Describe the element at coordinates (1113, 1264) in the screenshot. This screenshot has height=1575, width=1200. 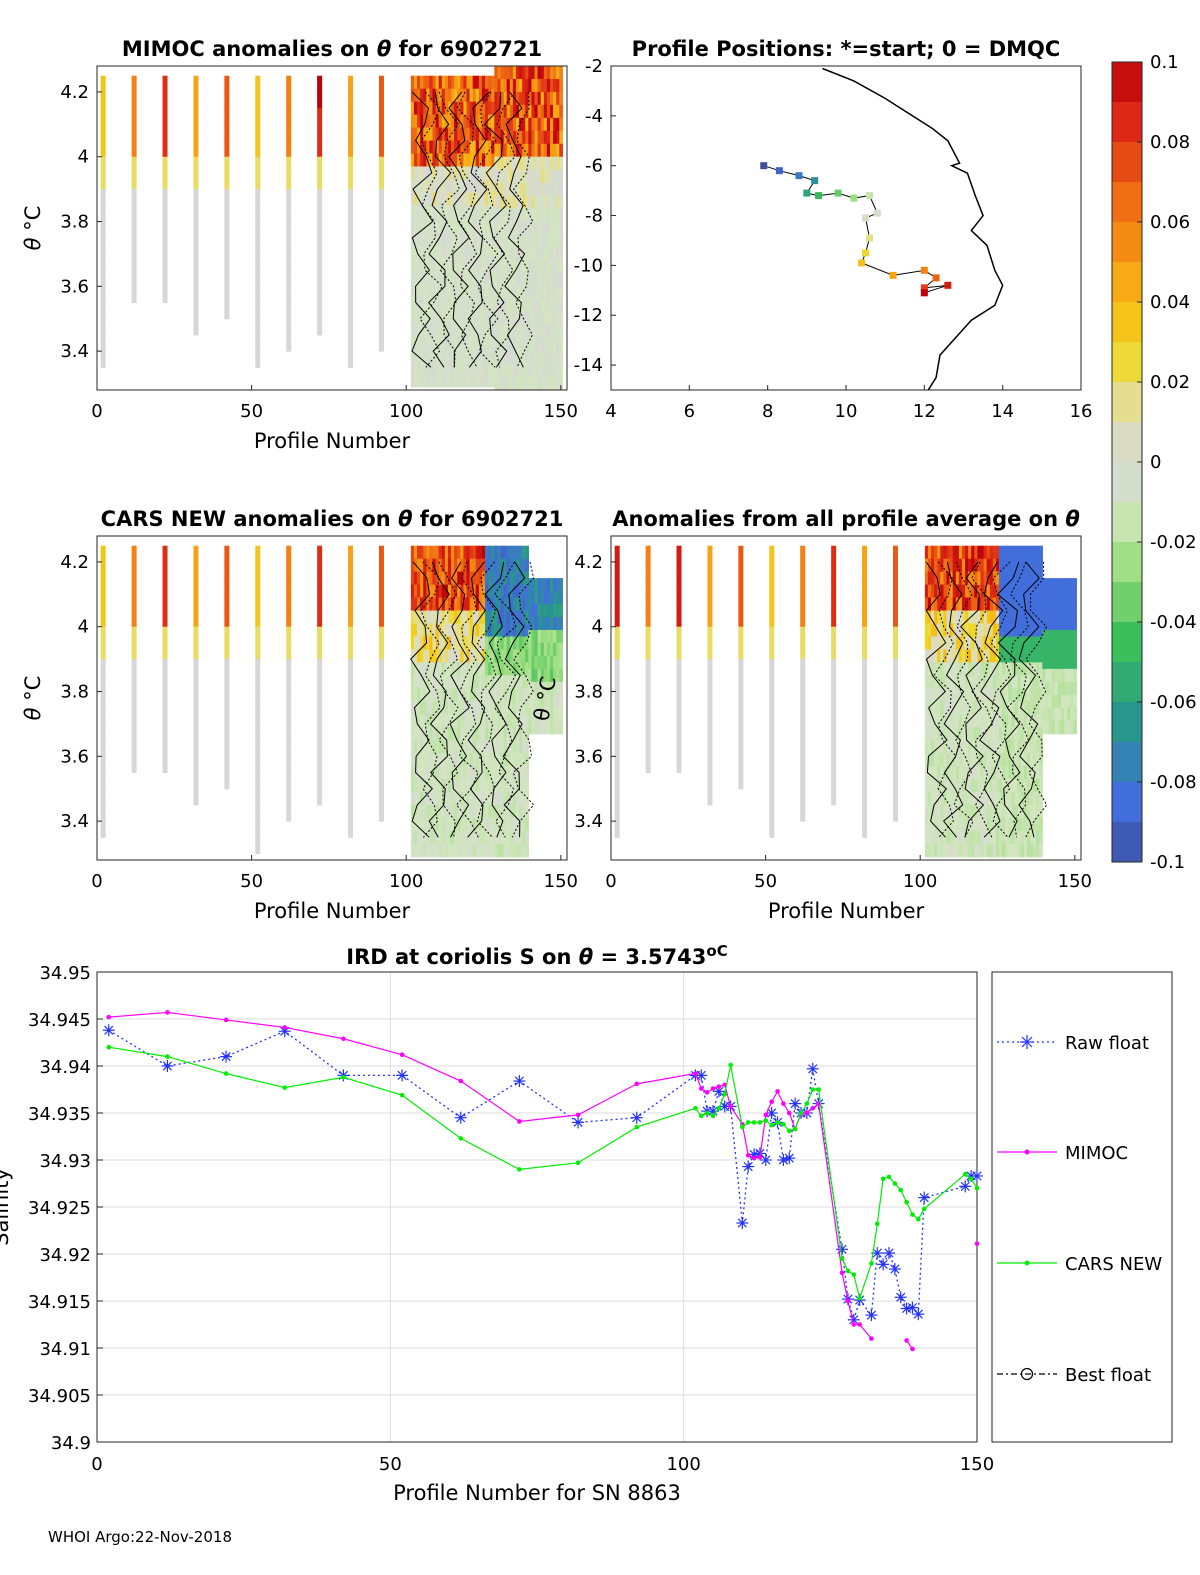
I see `legend-label: CARS NEW` at that location.